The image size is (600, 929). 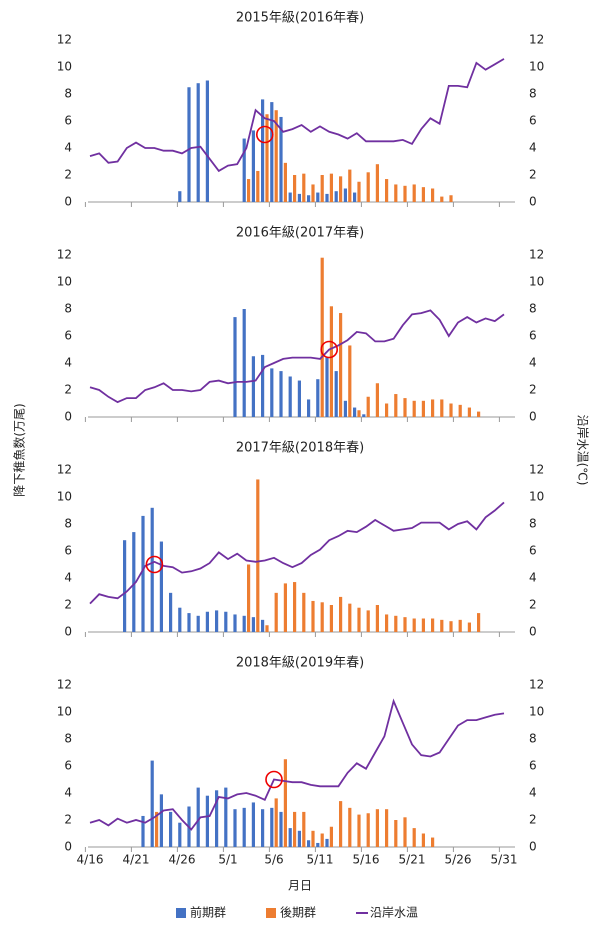 What do you see at coordinates (533, 739) in the screenshot?
I see `y2-tick-label: 8` at bounding box center [533, 739].